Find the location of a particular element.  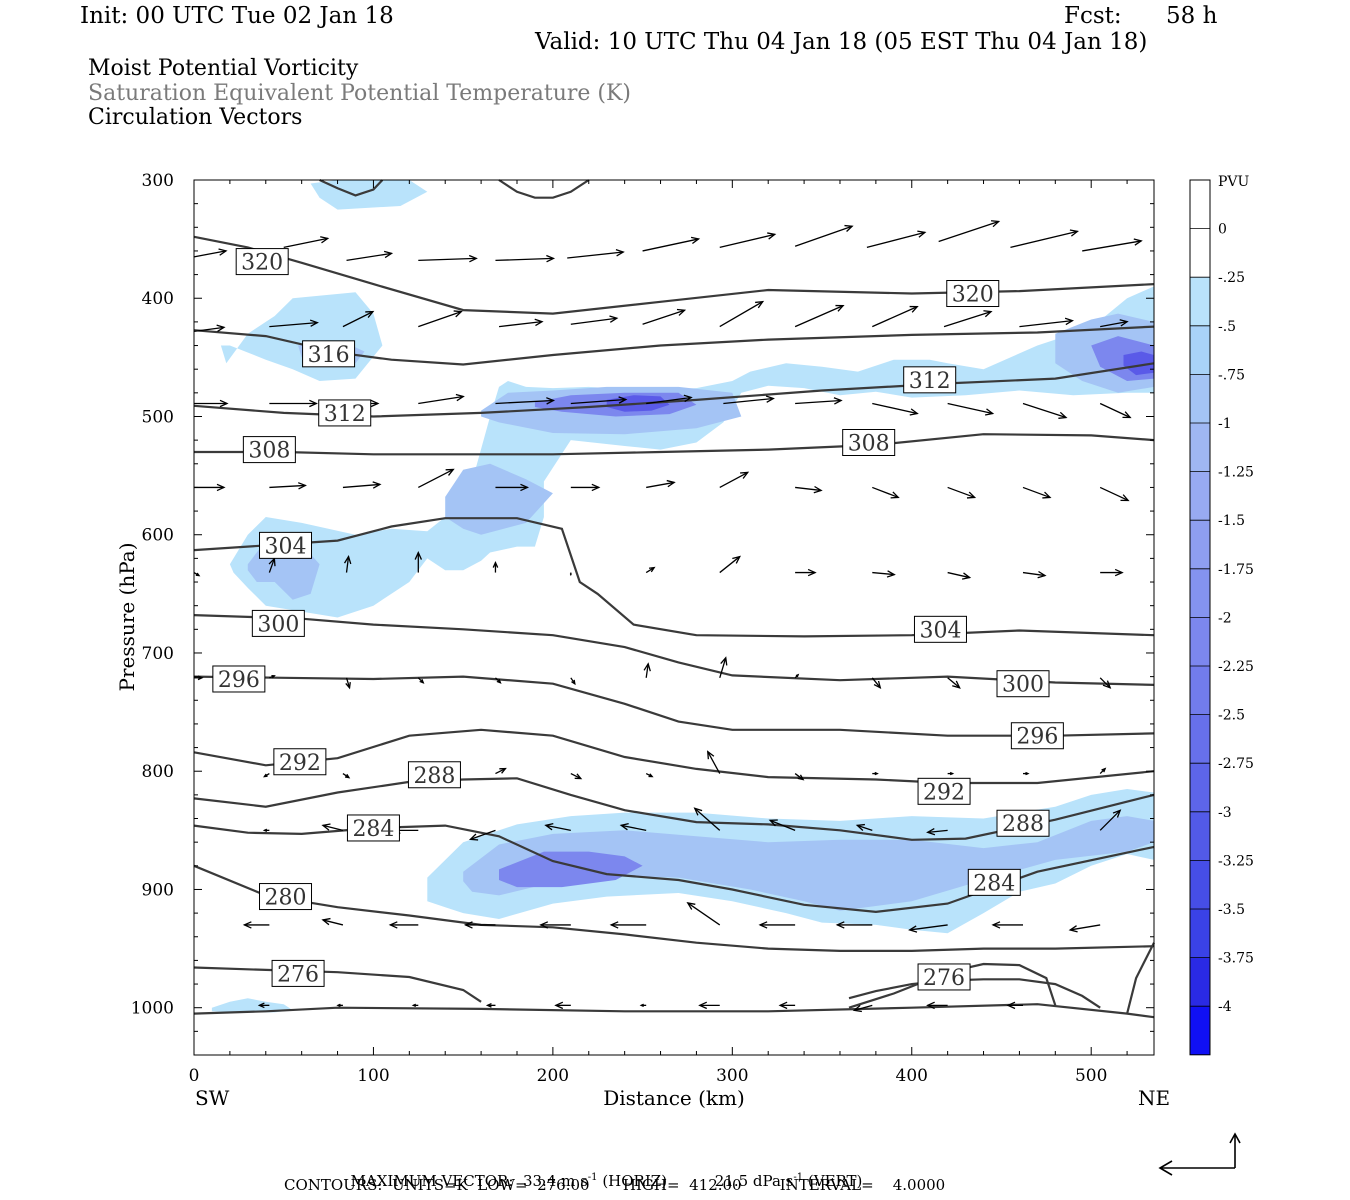

contour-line-c296 is located at coordinates (674, 706).